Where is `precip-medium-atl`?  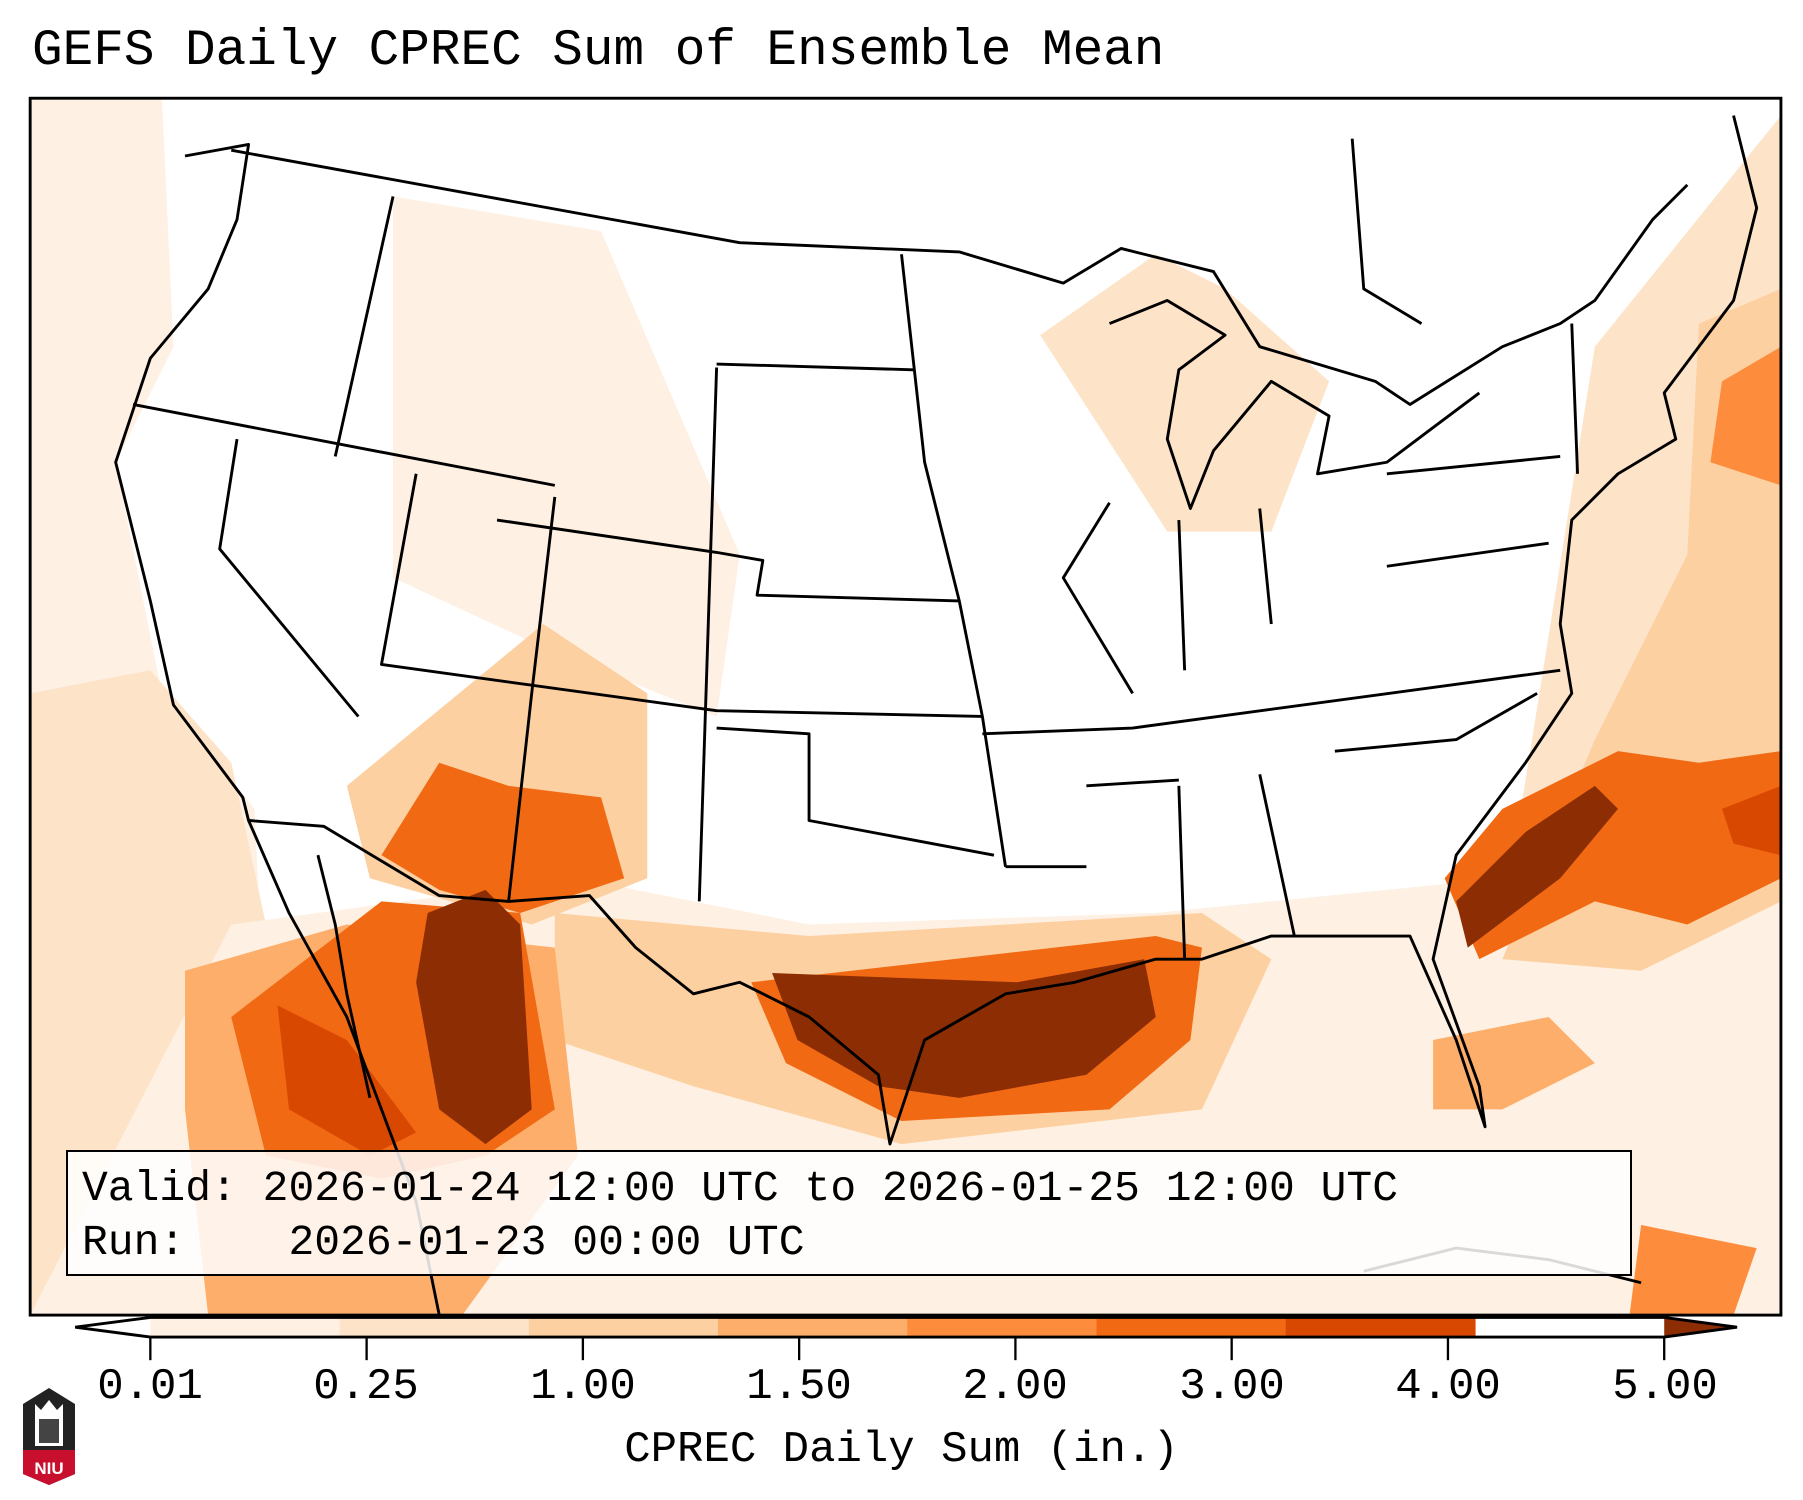 precip-medium-atl is located at coordinates (1745, 416).